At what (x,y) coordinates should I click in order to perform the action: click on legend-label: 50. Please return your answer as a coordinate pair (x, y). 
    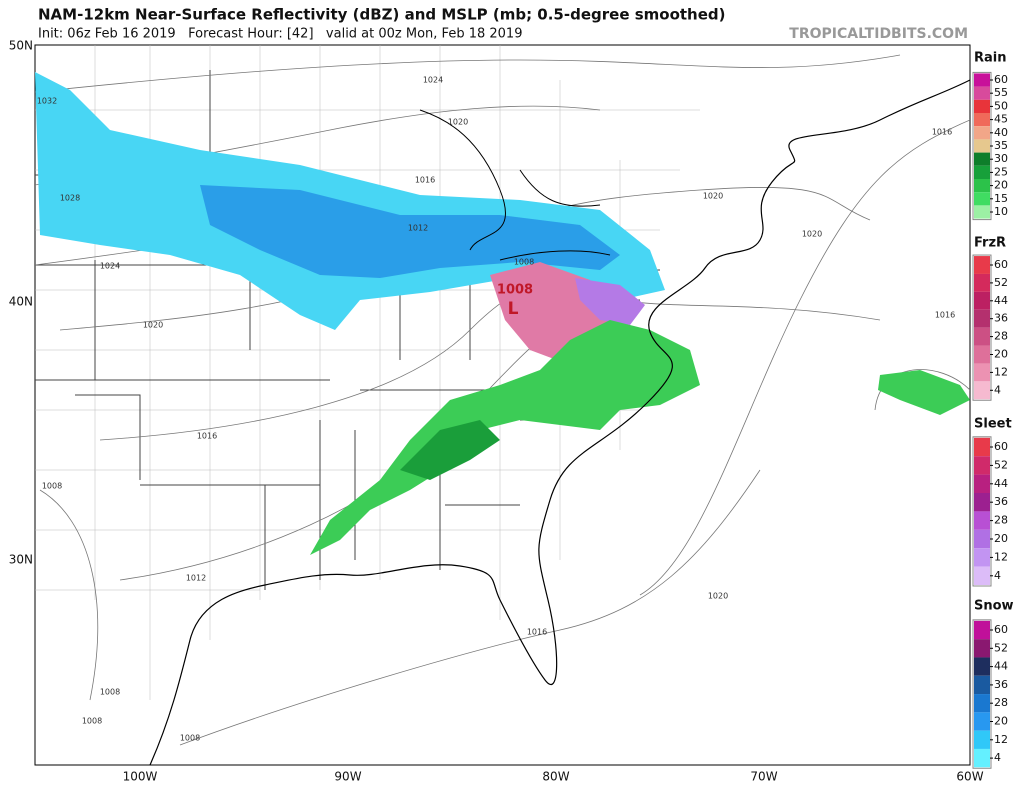
    Looking at the image, I should click on (1001, 105).